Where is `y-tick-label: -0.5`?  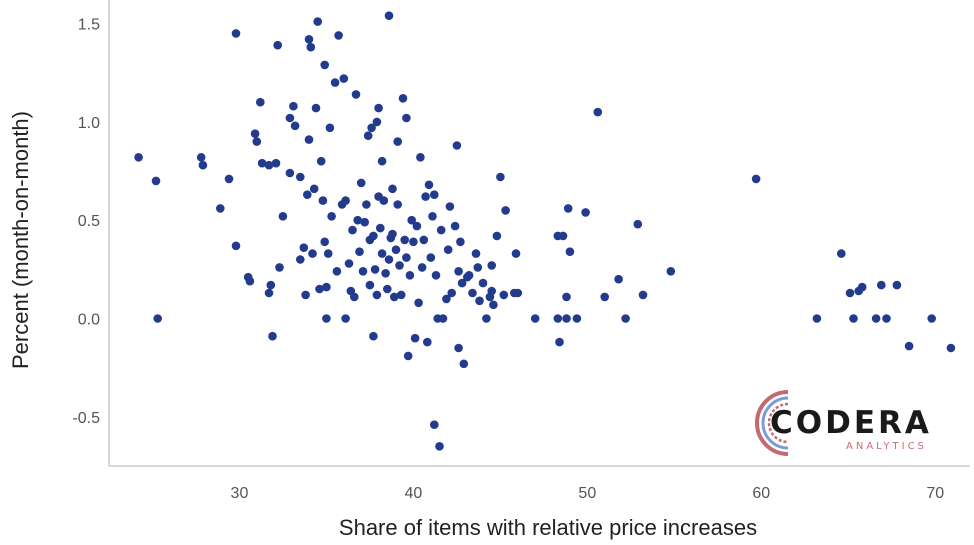
y-tick-label: -0.5 is located at coordinates (86, 418).